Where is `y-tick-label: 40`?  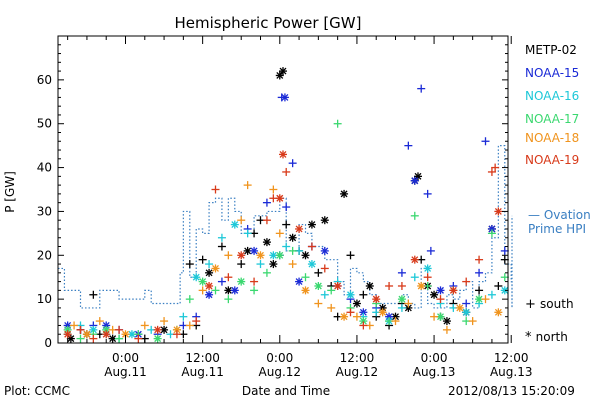 y-tick-label: 40 is located at coordinates (44, 168).